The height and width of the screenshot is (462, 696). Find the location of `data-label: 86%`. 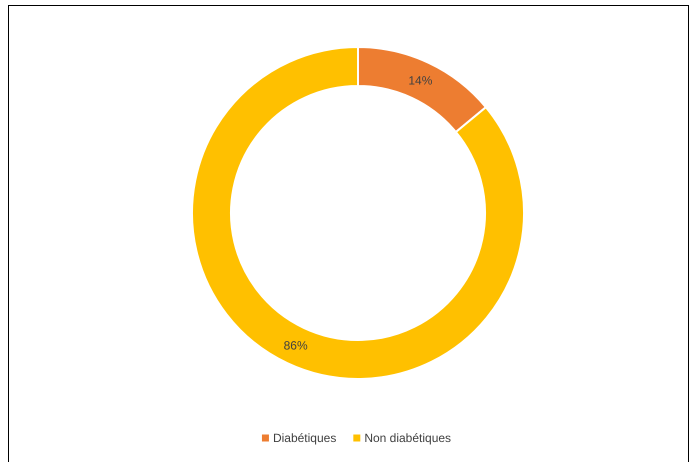

data-label: 86% is located at coordinates (296, 345).